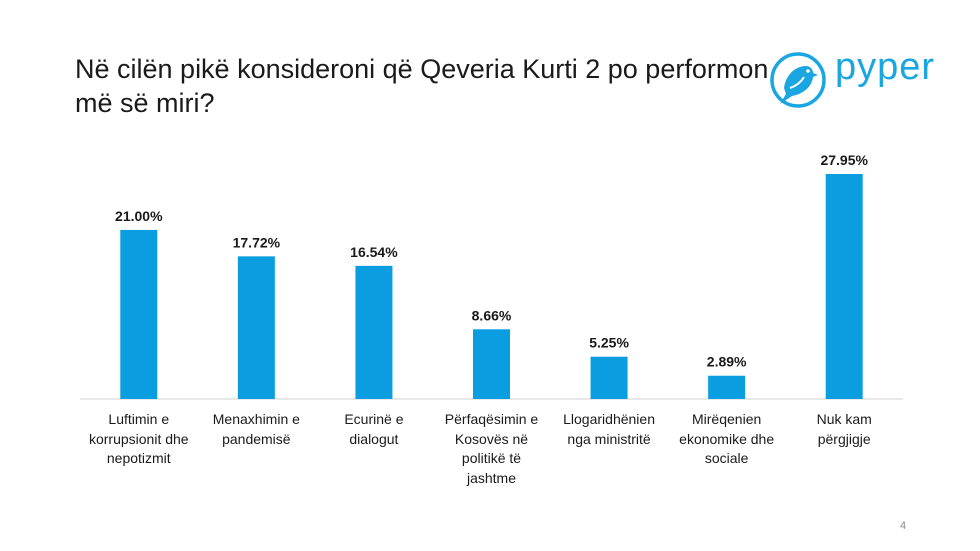  I want to click on category-label-line: sociale, so click(726, 458).